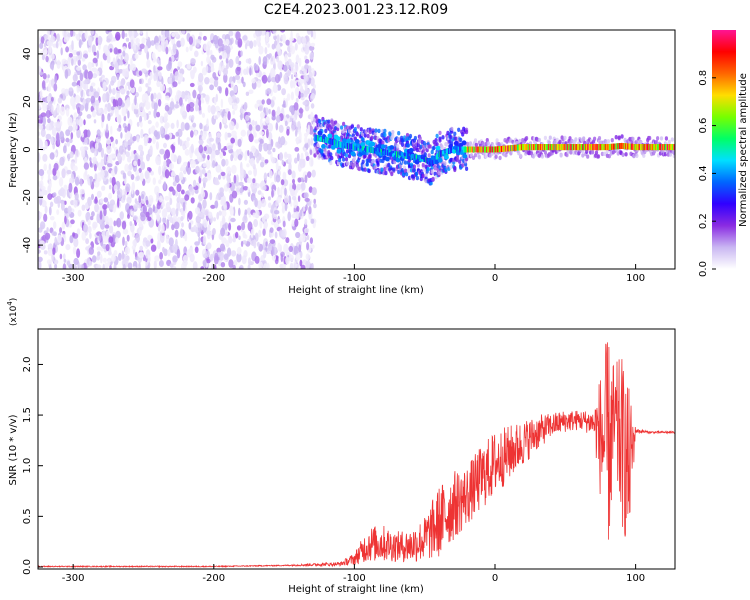 The image size is (750, 600). What do you see at coordinates (411, 150) in the screenshot?
I see `signal-blob` at bounding box center [411, 150].